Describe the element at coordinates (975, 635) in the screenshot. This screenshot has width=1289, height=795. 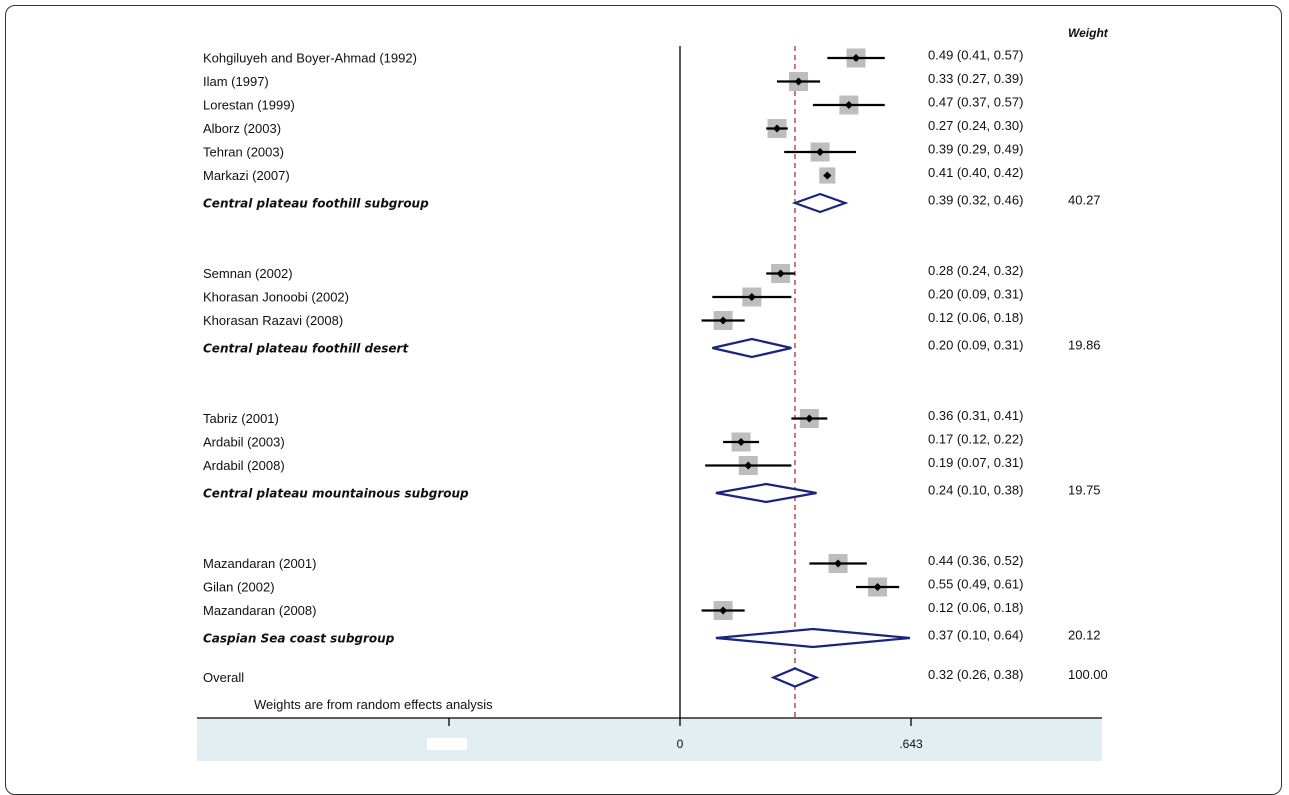
I see `estimate-text: 0.37 (0.10, 0.64)` at that location.